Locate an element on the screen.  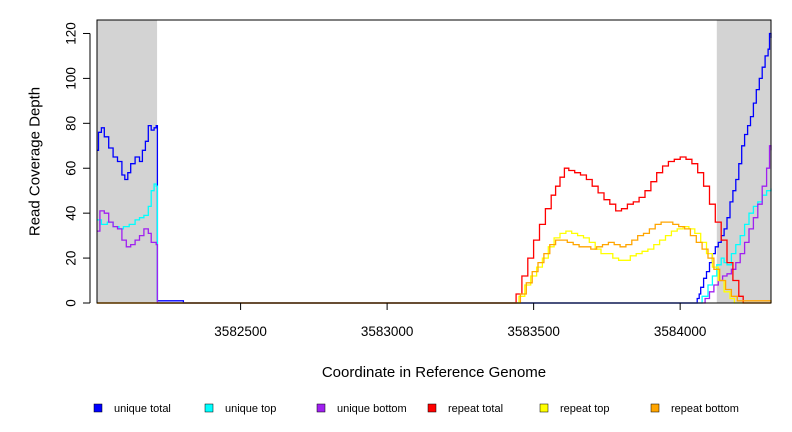
legend-item: unique top is located at coordinates (240, 409).